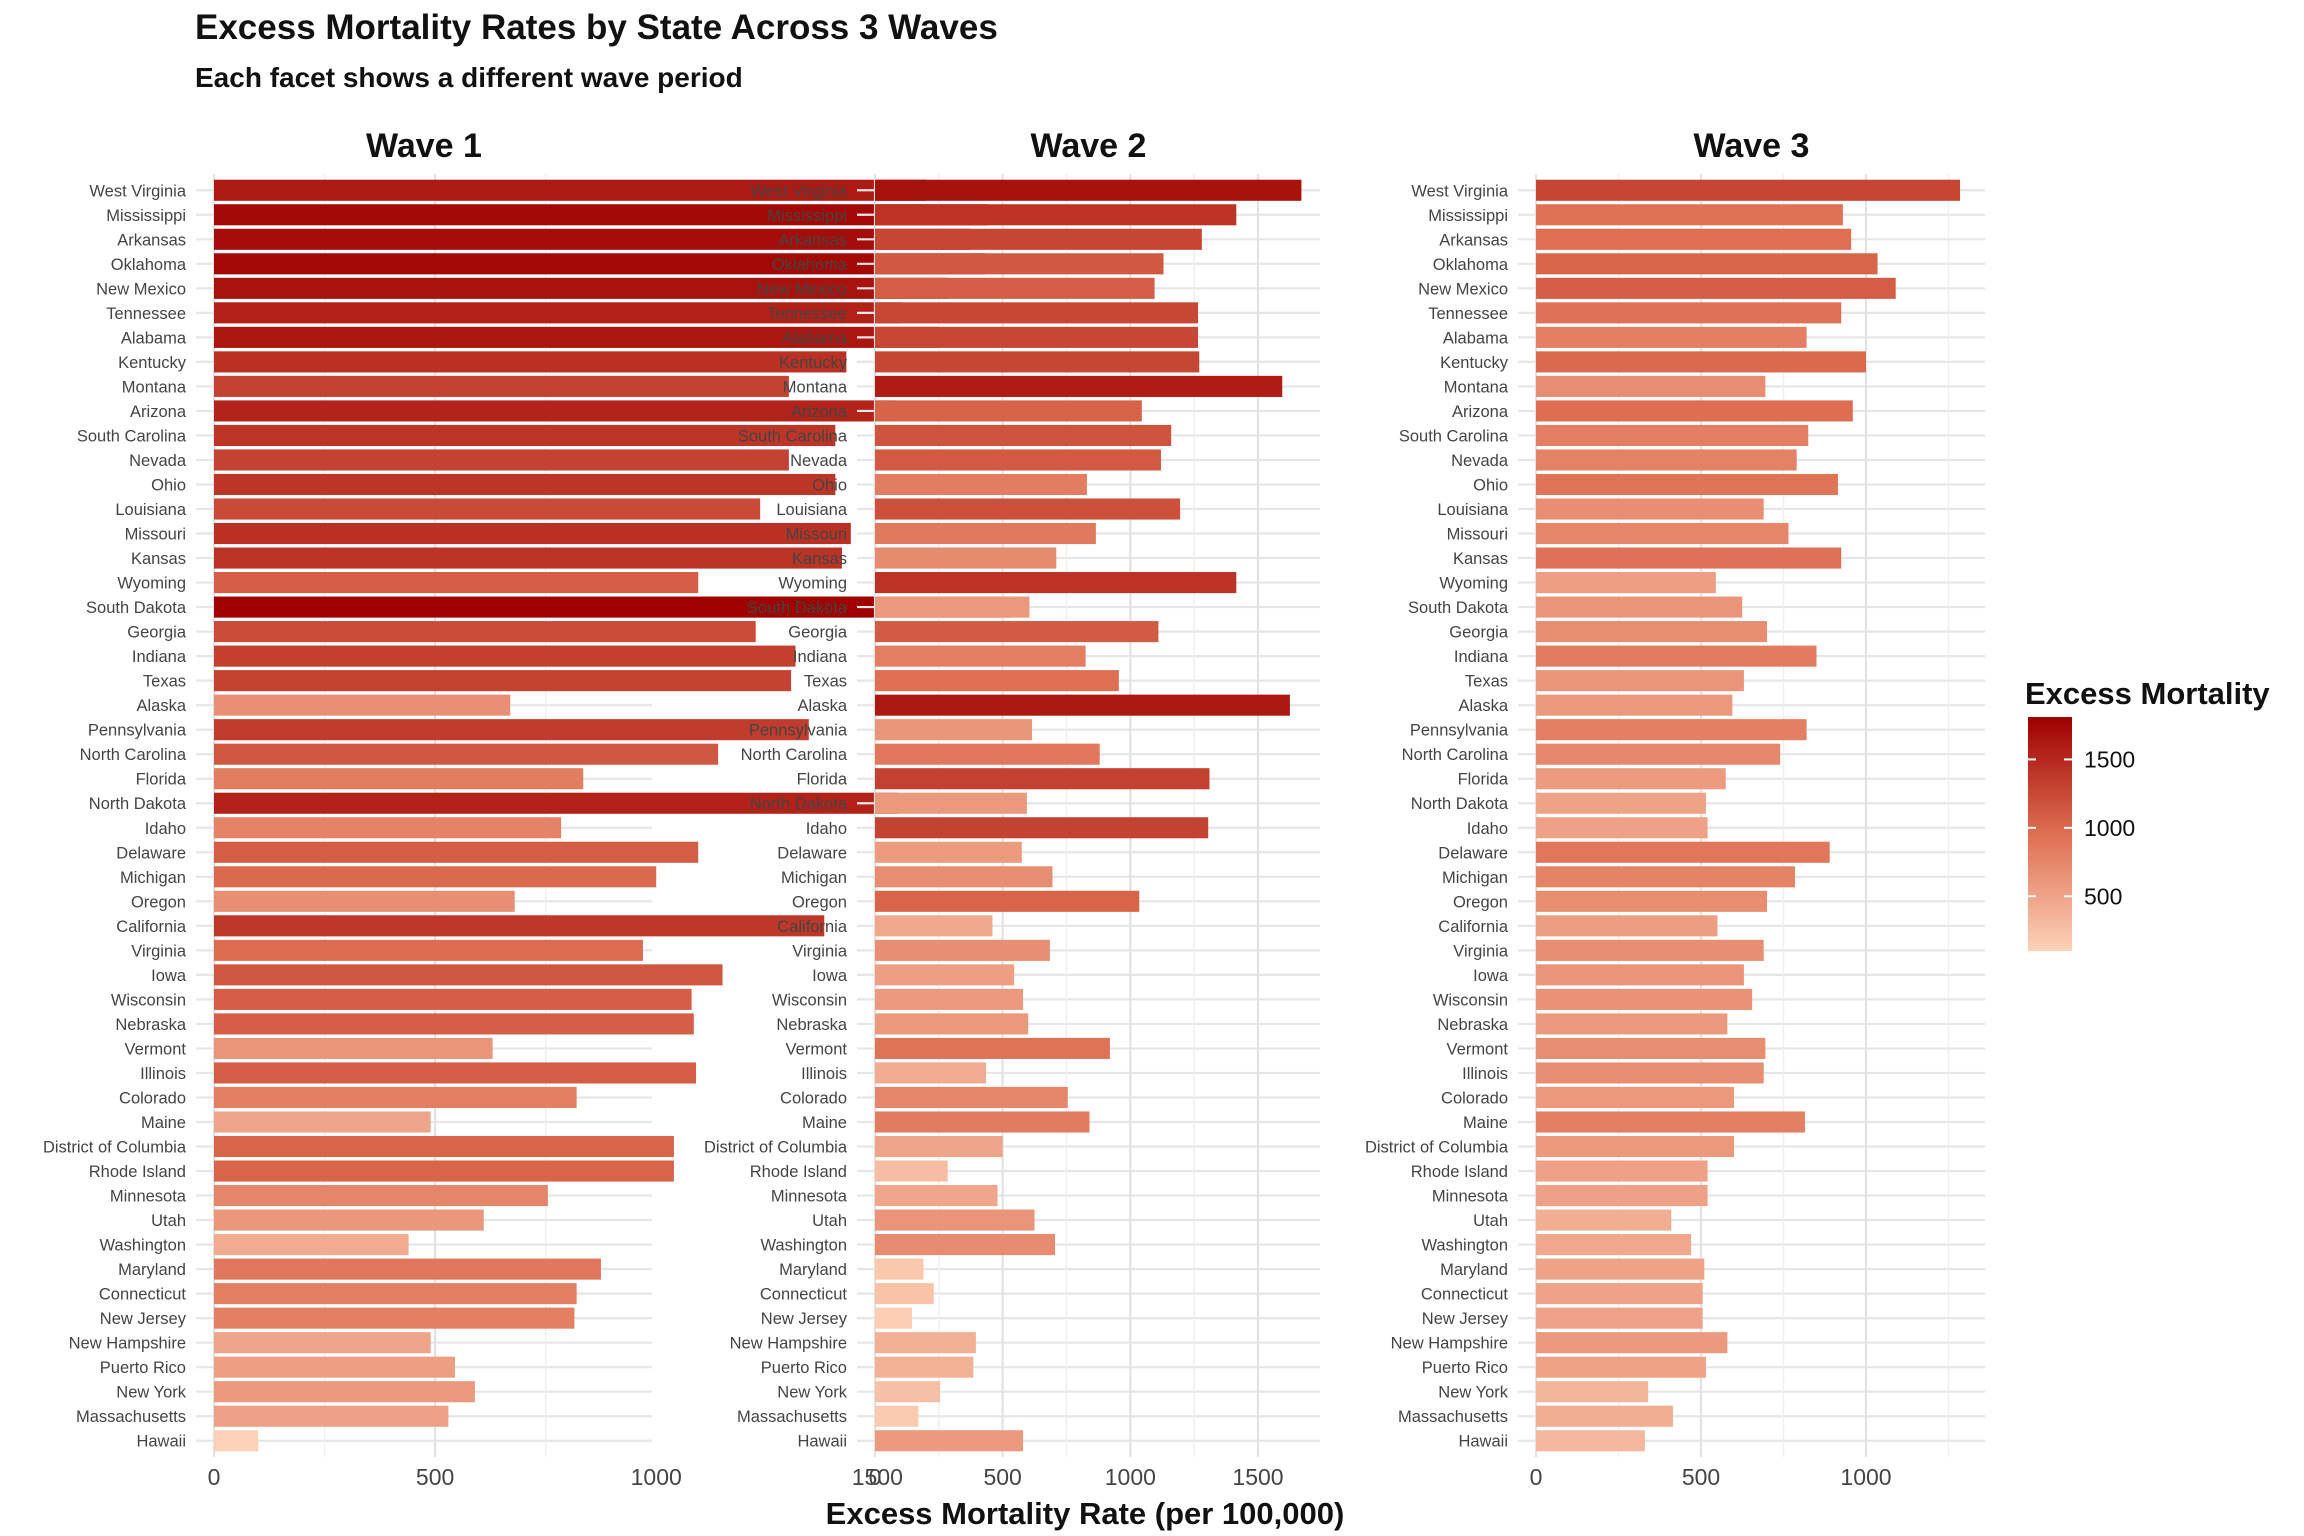 This screenshot has height=1536, width=2304. What do you see at coordinates (1478, 1049) in the screenshot?
I see `category-tick-label: Vermont` at bounding box center [1478, 1049].